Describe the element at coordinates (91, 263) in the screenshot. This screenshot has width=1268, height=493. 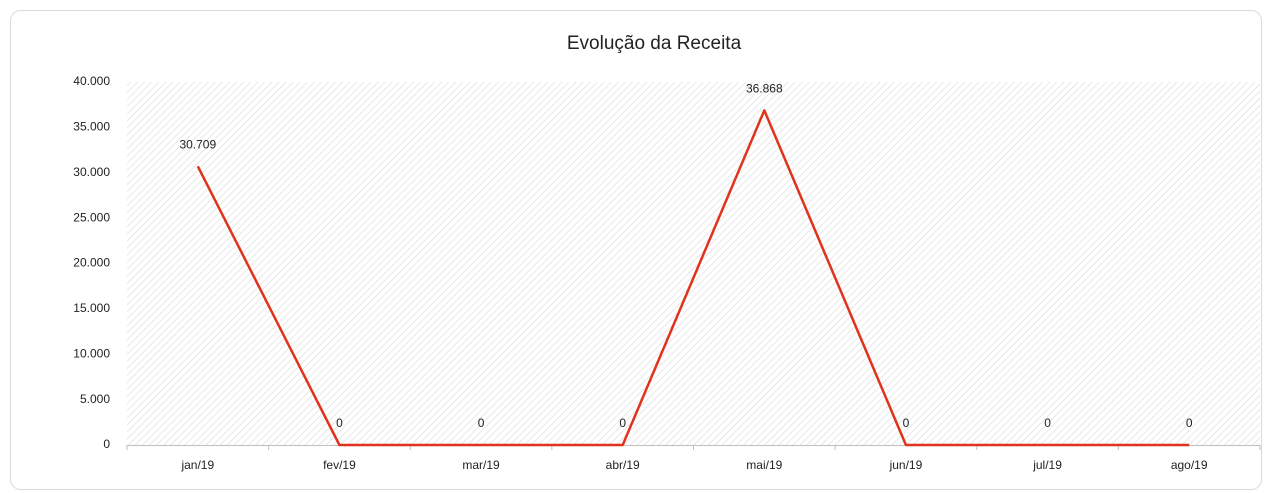
I see `y-tick-label: 20.000` at that location.